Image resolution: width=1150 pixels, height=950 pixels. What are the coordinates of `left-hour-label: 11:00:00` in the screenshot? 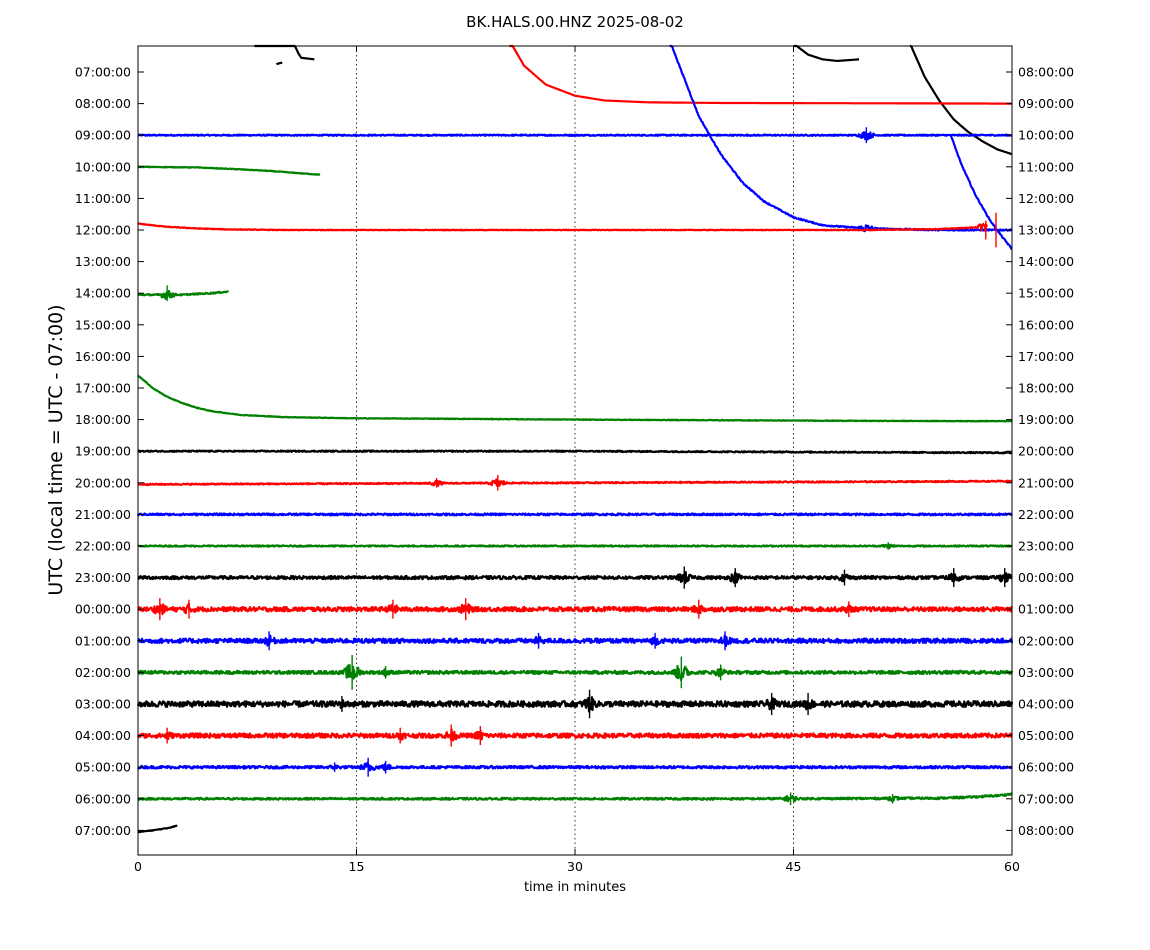 It's located at (103, 198).